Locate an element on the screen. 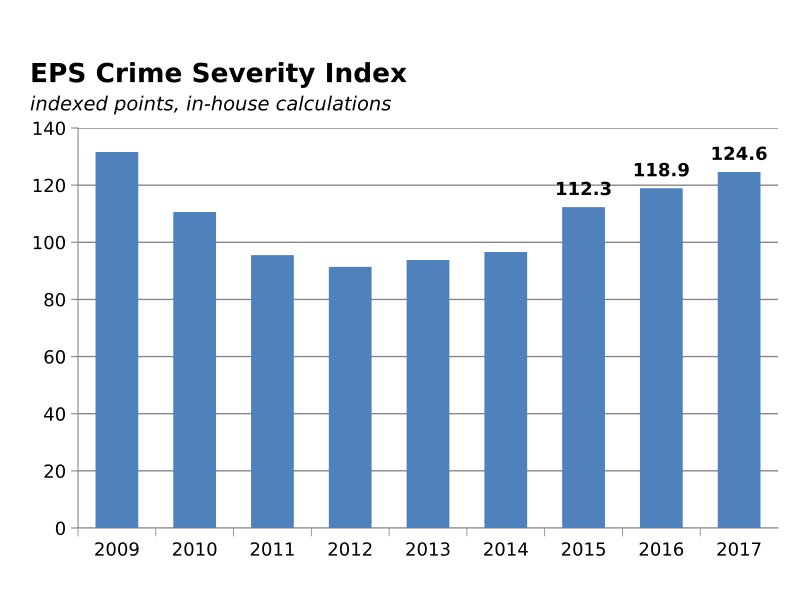 This screenshot has width=802, height=604. y-tick-label: 120 is located at coordinates (49, 185).